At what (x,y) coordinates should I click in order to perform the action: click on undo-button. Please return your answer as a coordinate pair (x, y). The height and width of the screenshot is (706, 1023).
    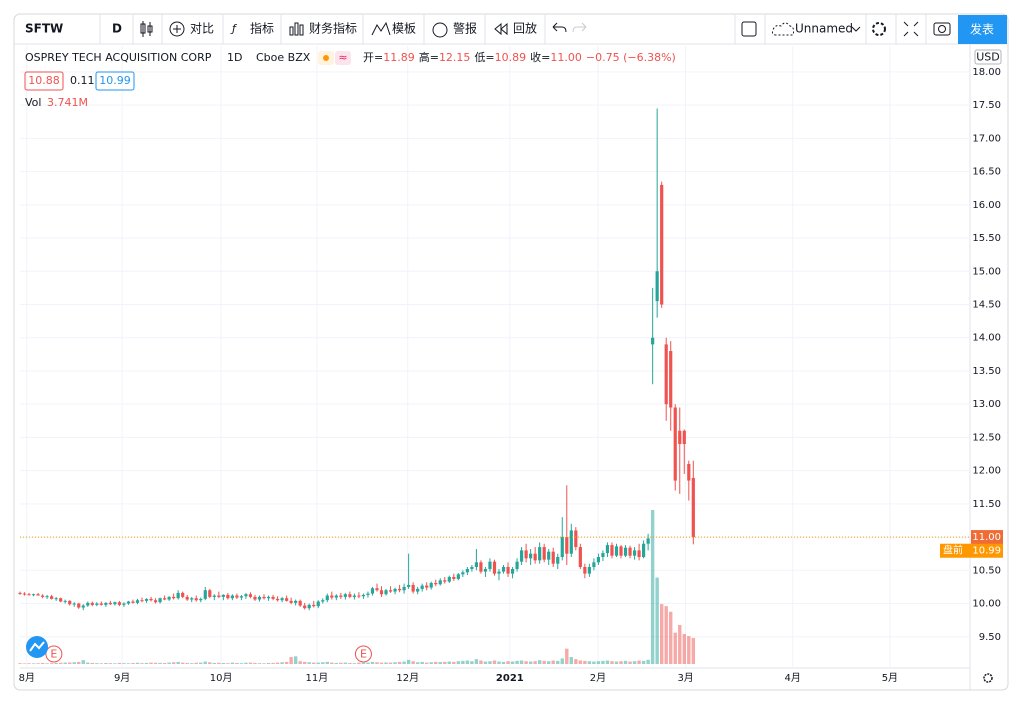
    Looking at the image, I should click on (559, 27).